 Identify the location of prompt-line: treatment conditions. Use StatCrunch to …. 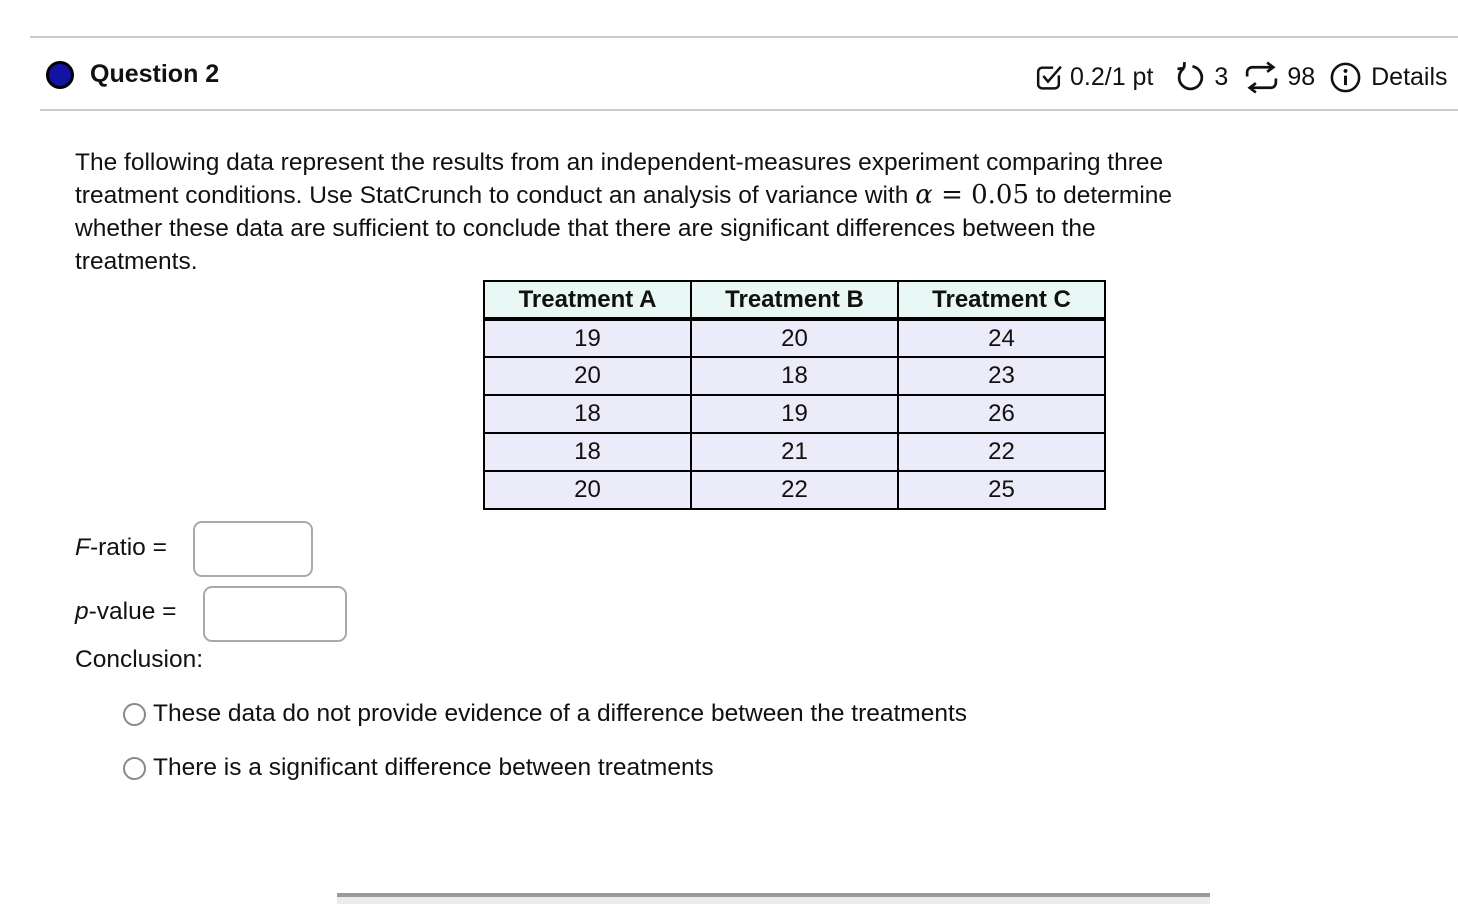
(624, 195).